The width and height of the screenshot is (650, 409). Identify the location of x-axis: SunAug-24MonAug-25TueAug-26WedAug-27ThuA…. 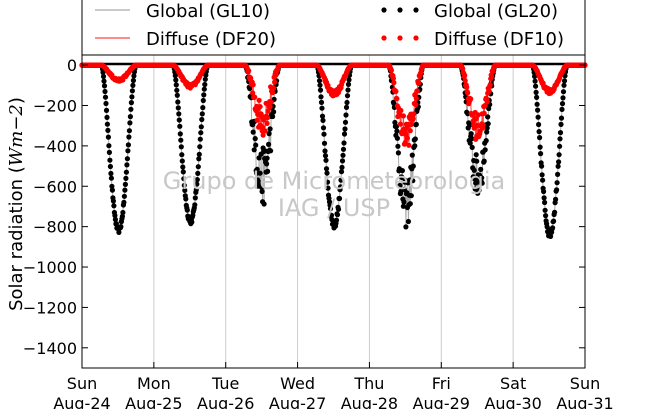
(333, 385).